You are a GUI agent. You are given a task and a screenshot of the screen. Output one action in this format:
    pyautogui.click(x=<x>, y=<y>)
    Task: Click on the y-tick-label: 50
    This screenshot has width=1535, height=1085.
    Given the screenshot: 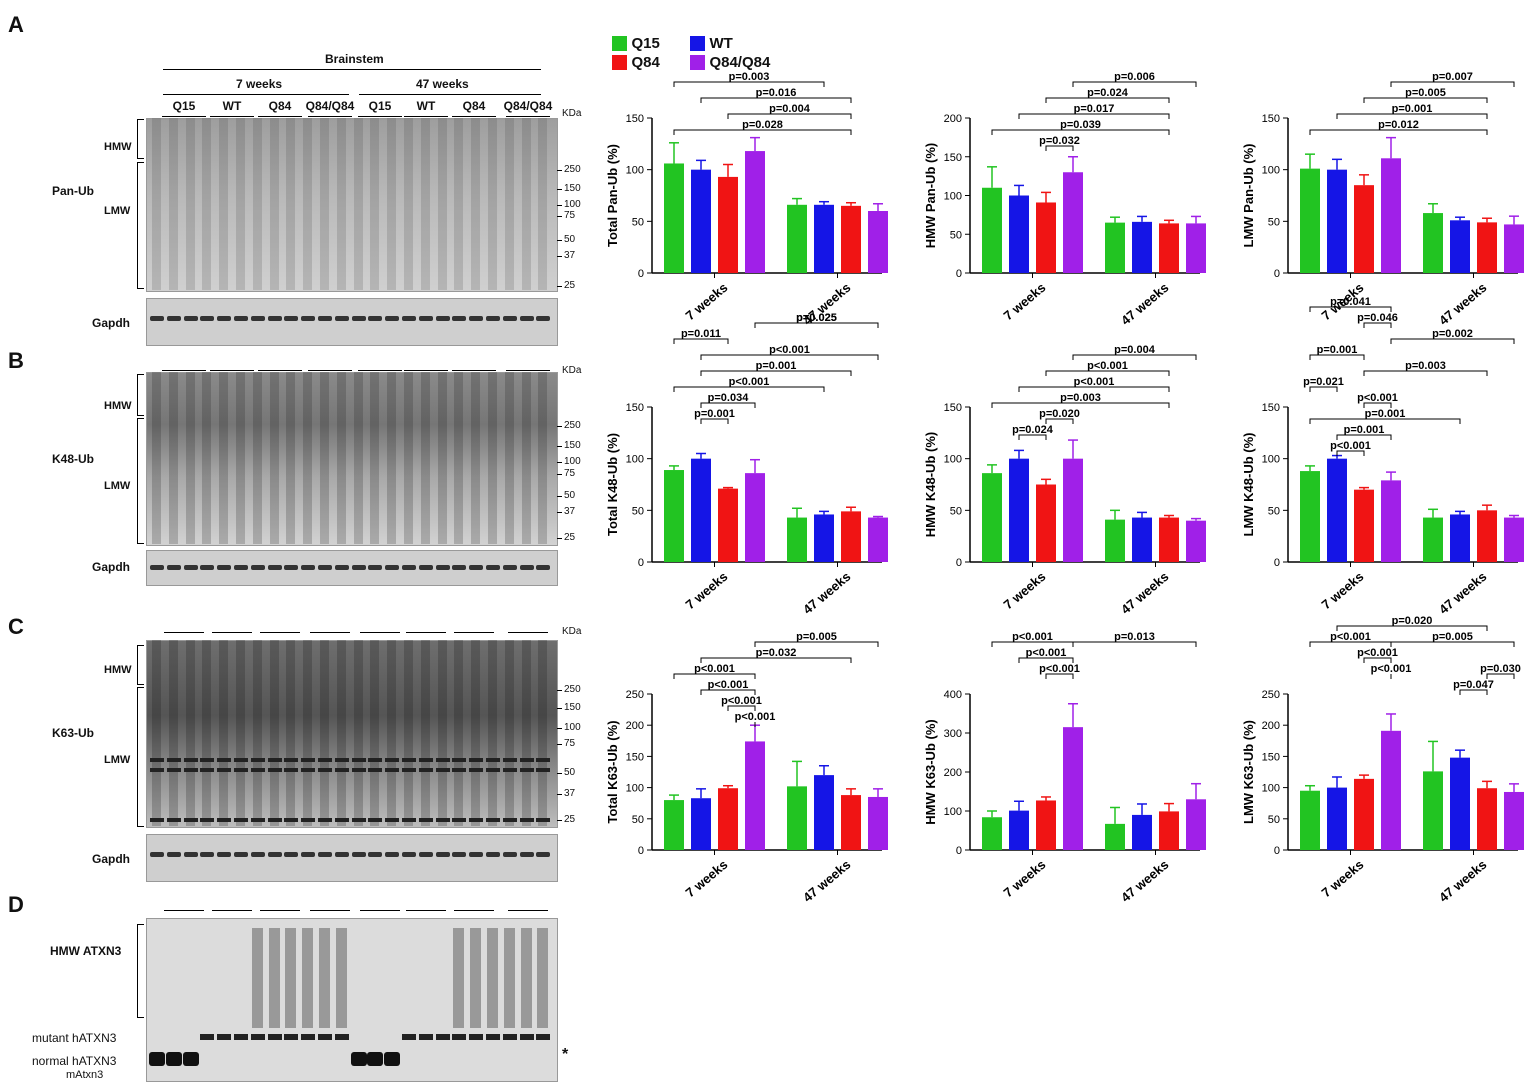 What is the action you would take?
    pyautogui.click(x=1274, y=511)
    